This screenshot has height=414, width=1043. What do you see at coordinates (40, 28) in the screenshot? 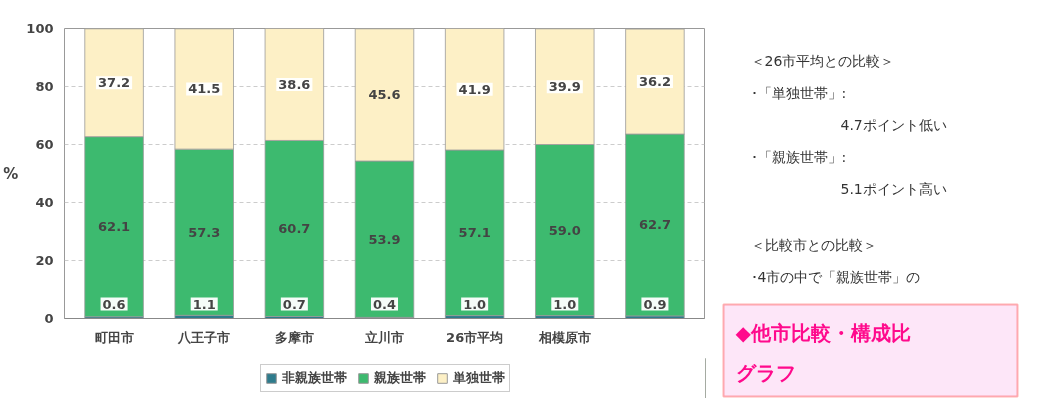
I see `y-tick-label: 100` at bounding box center [40, 28].